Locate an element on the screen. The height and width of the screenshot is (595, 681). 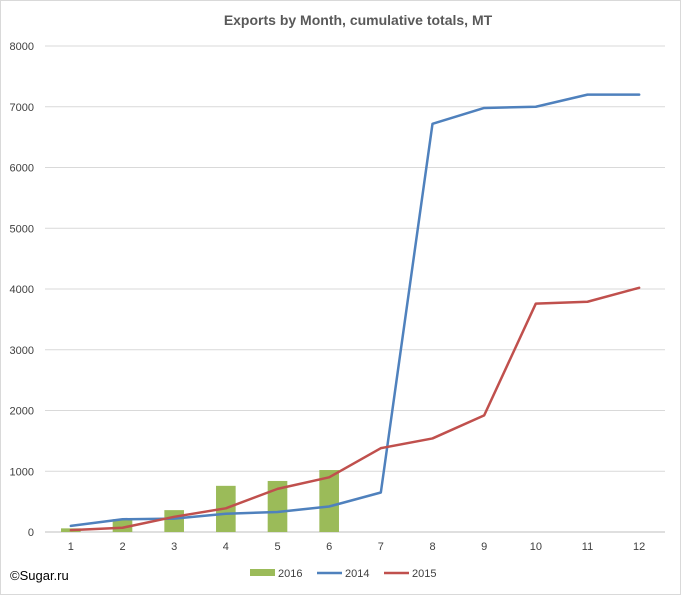
y-tick-label: 8000 is located at coordinates (22, 47).